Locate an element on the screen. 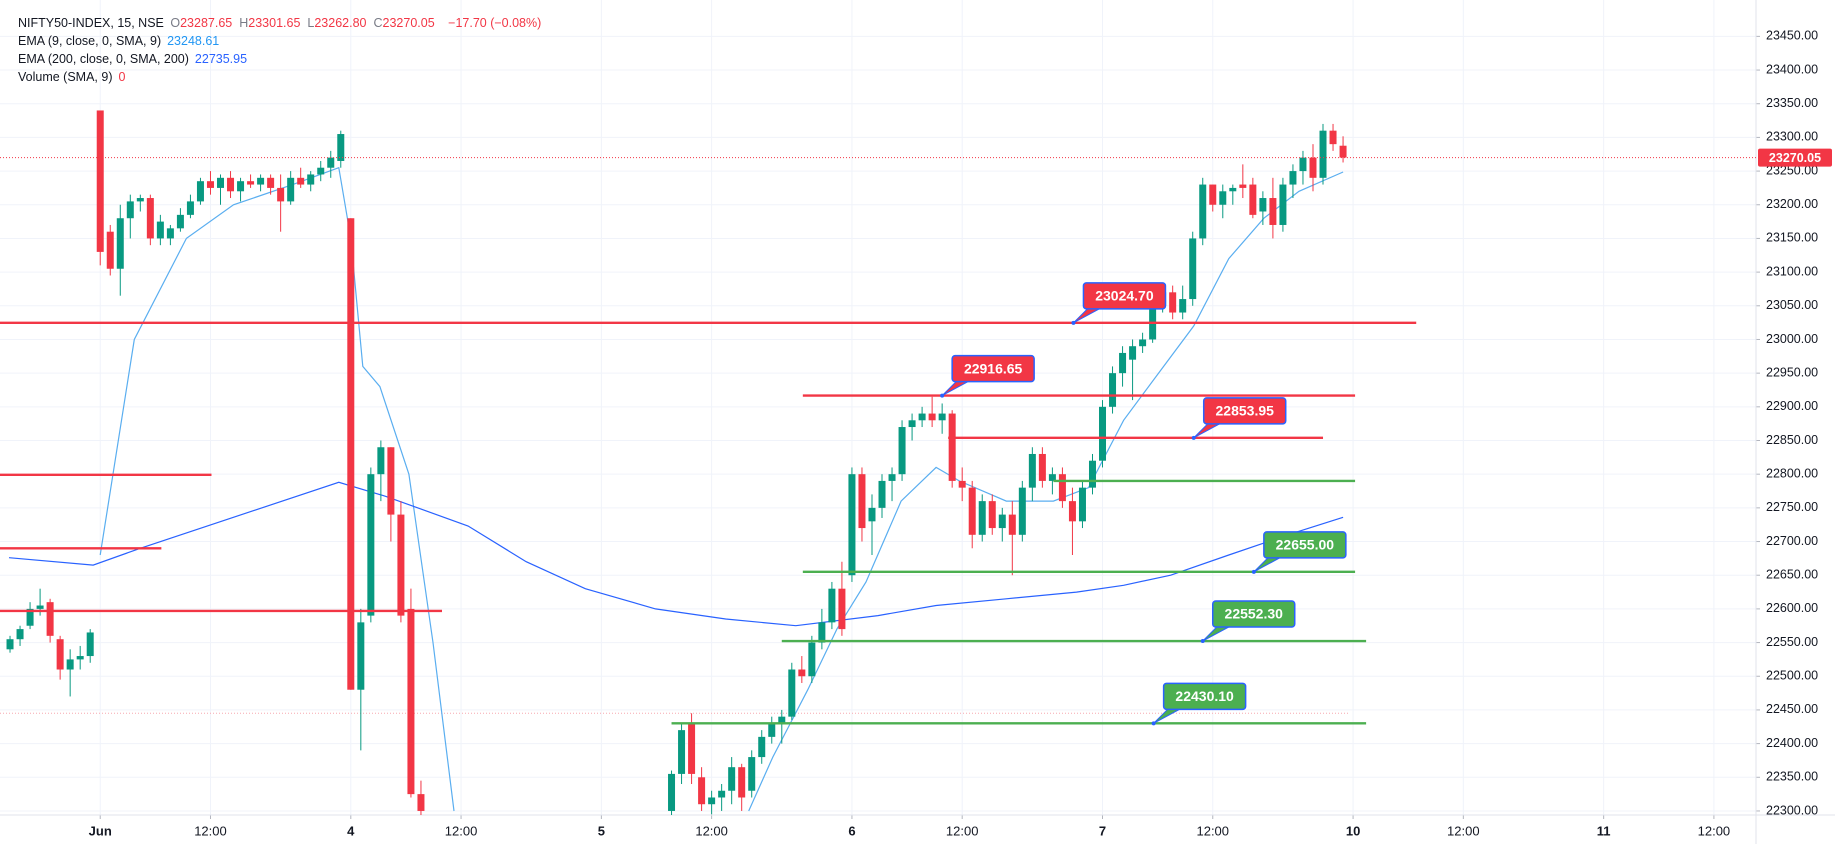 This screenshot has height=844, width=1835. change: −17.70 (−0.08%) is located at coordinates (495, 23).